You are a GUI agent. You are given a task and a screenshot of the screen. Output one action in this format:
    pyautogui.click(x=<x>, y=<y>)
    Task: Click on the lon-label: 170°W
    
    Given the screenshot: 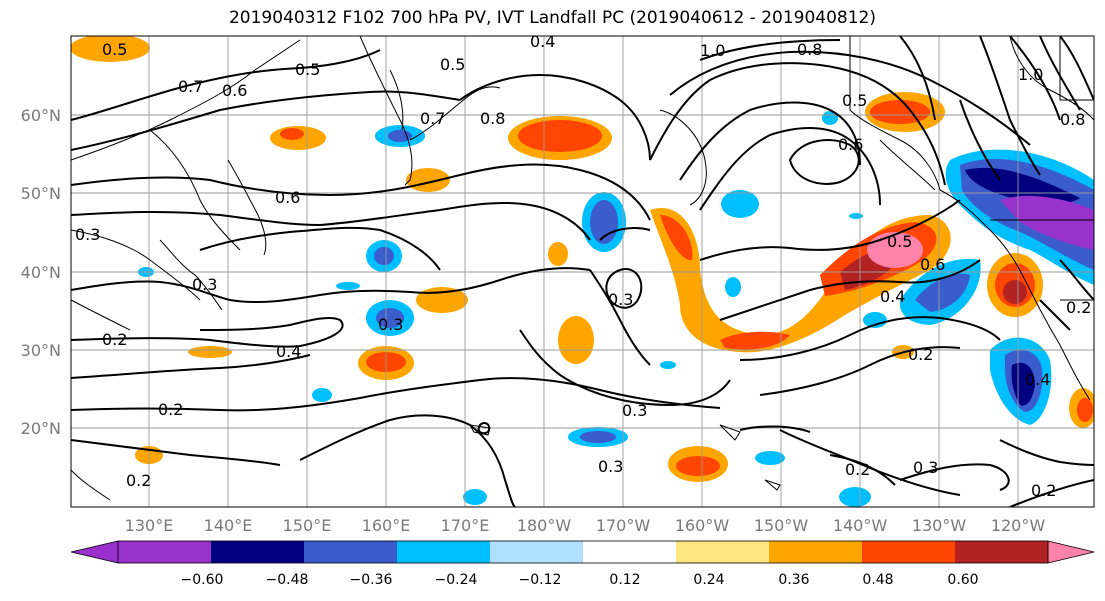 What is the action you would take?
    pyautogui.click(x=623, y=525)
    